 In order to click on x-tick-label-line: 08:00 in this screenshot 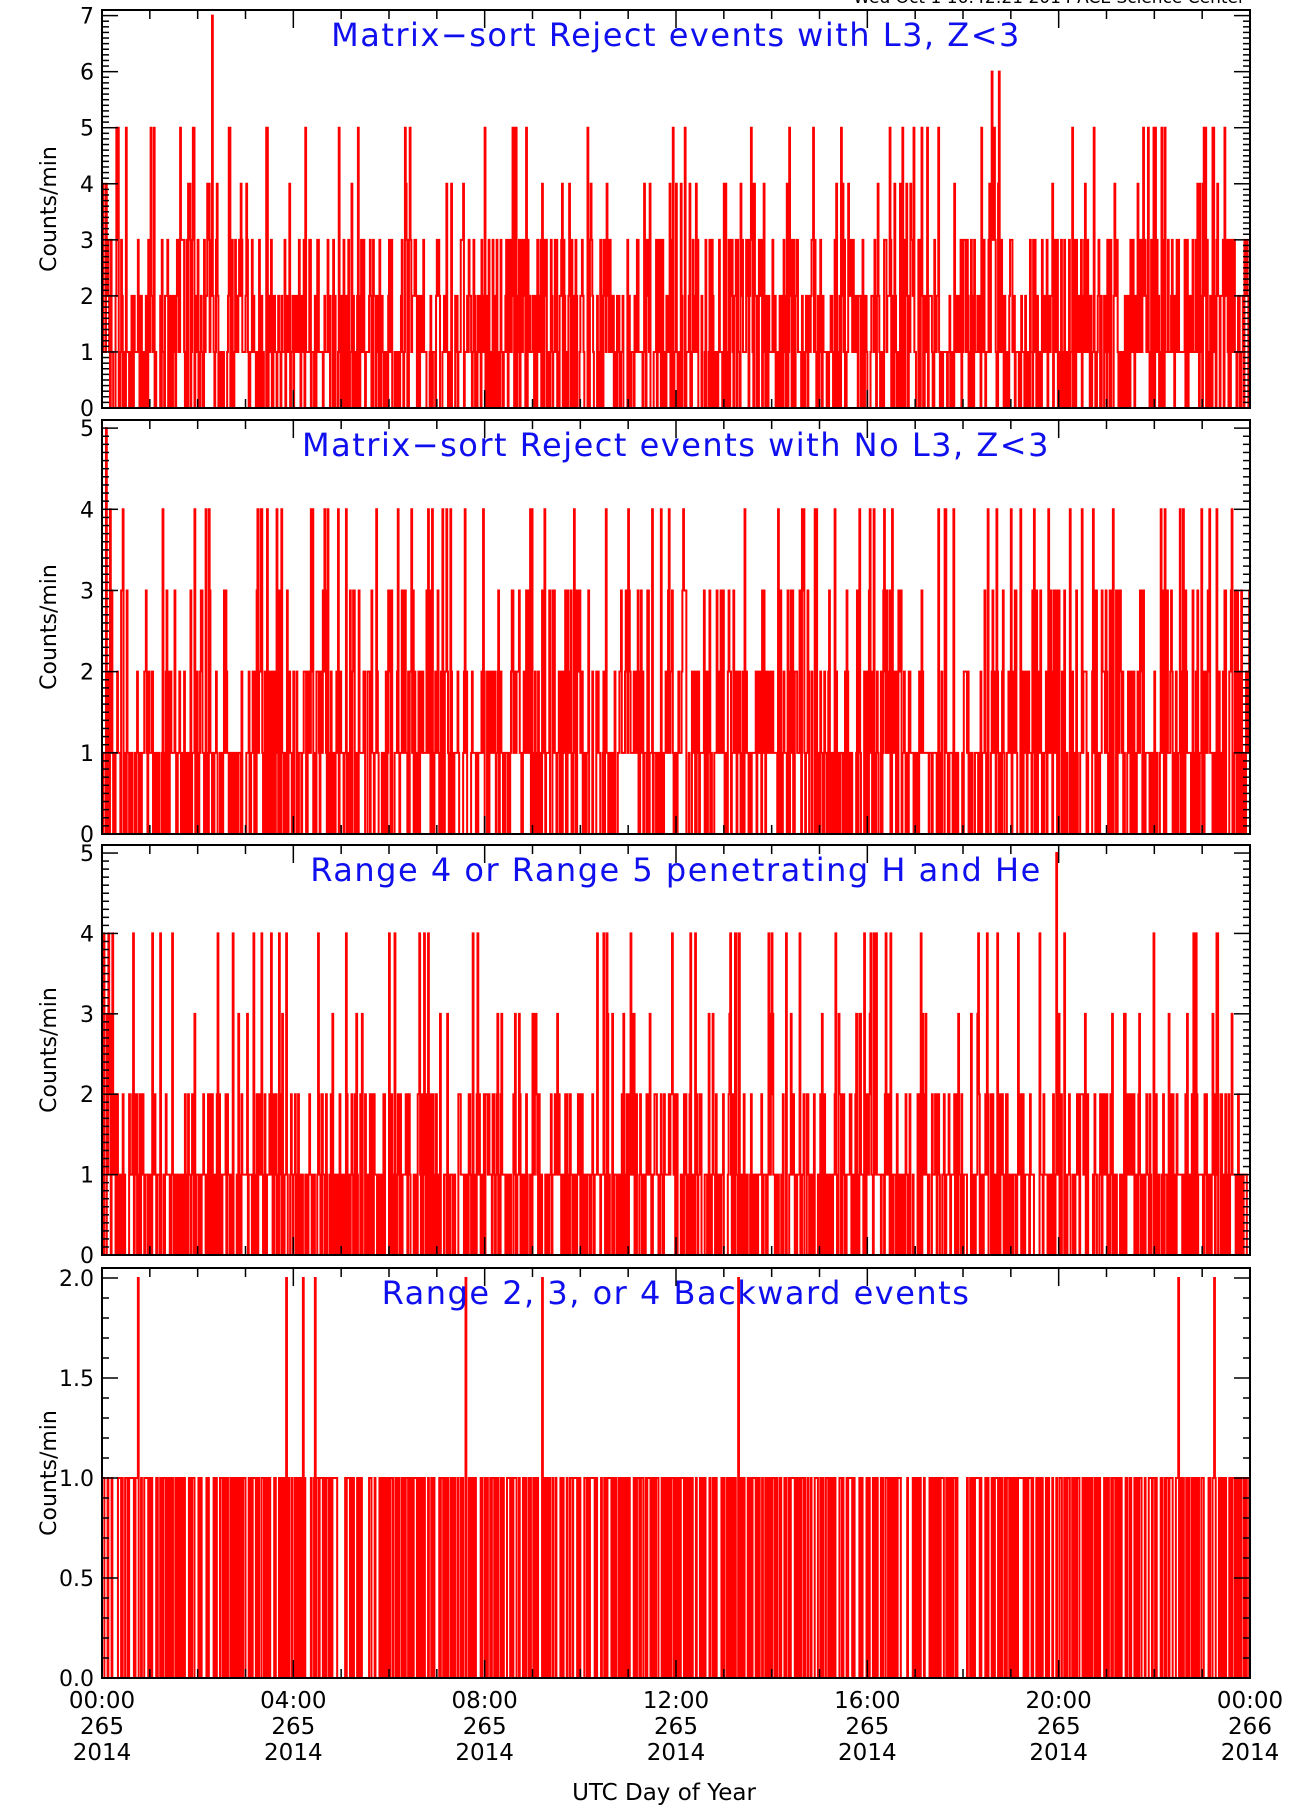, I will do `click(485, 1701)`.